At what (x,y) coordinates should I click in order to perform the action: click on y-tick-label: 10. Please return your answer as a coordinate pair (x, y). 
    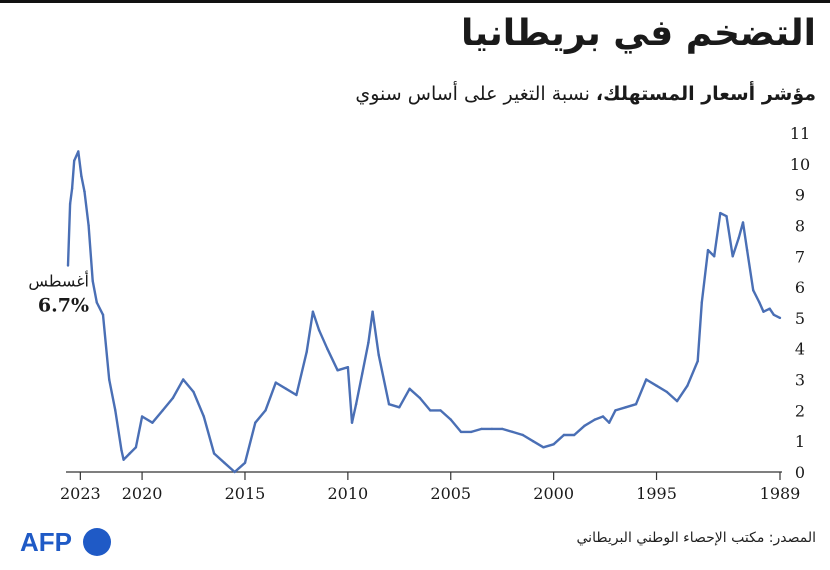
    Looking at the image, I should click on (800, 164).